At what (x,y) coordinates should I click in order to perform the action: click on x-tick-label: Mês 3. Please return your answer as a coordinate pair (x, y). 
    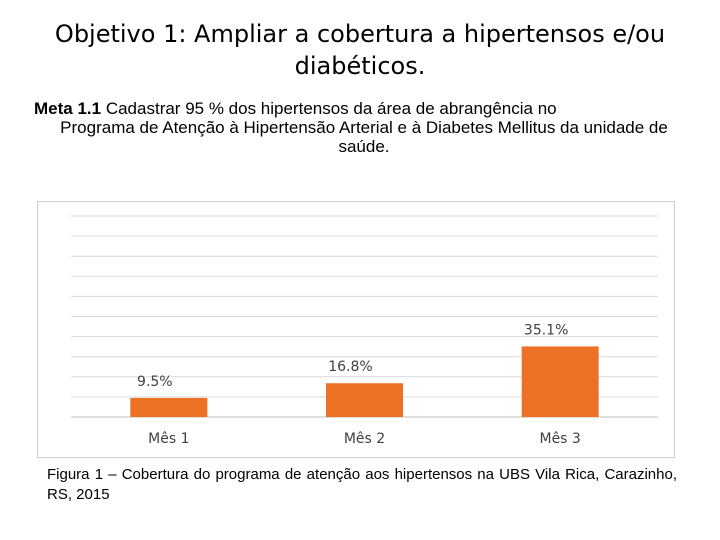
    Looking at the image, I should click on (559, 439).